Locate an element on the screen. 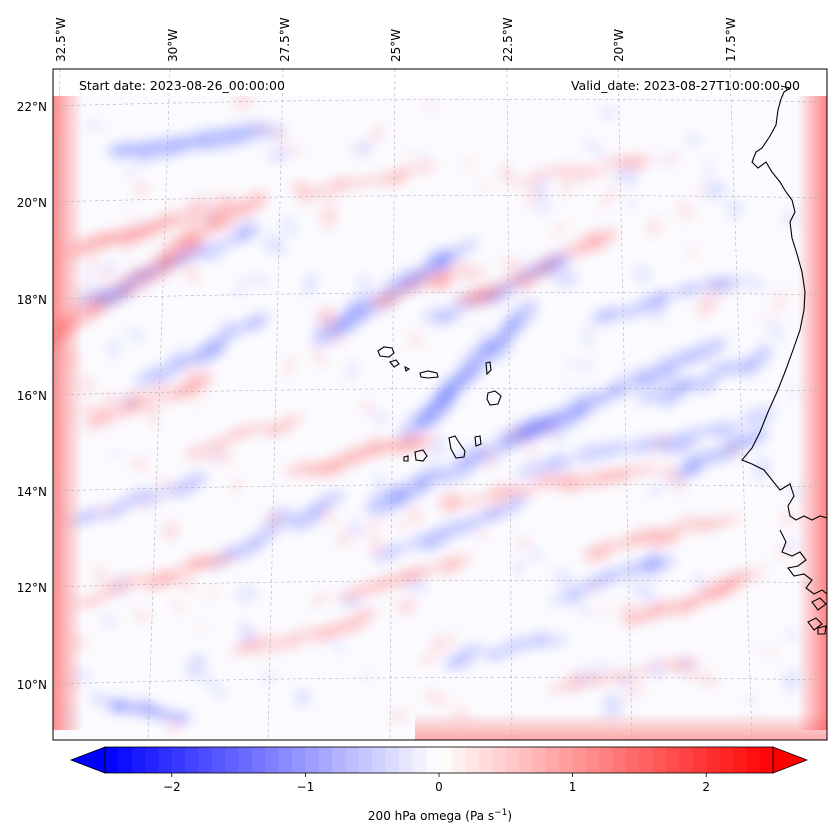  colorbar-extend-max is located at coordinates (790, 760).